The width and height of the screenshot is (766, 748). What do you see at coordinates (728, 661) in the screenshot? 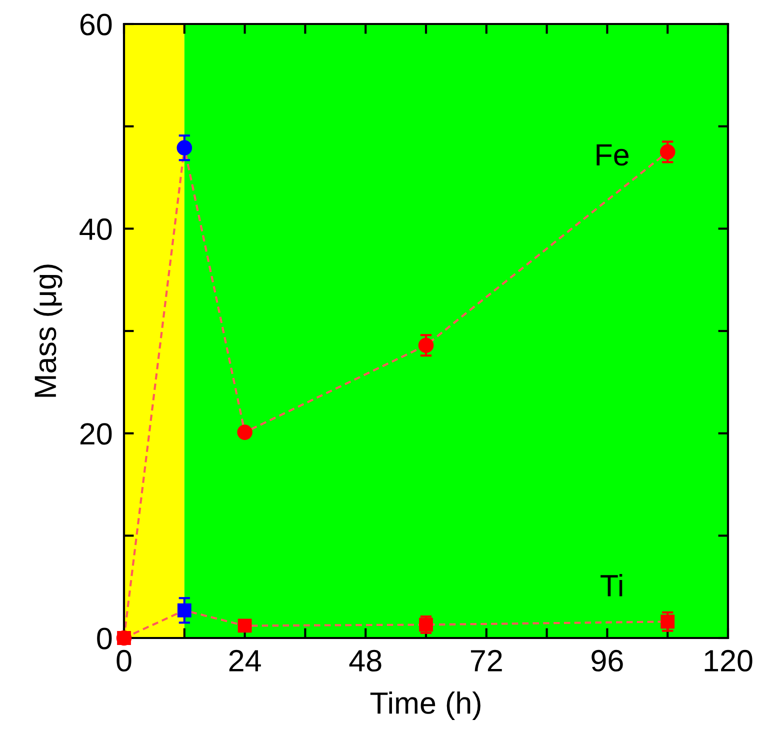
I see `x-tick-label: 120` at bounding box center [728, 661].